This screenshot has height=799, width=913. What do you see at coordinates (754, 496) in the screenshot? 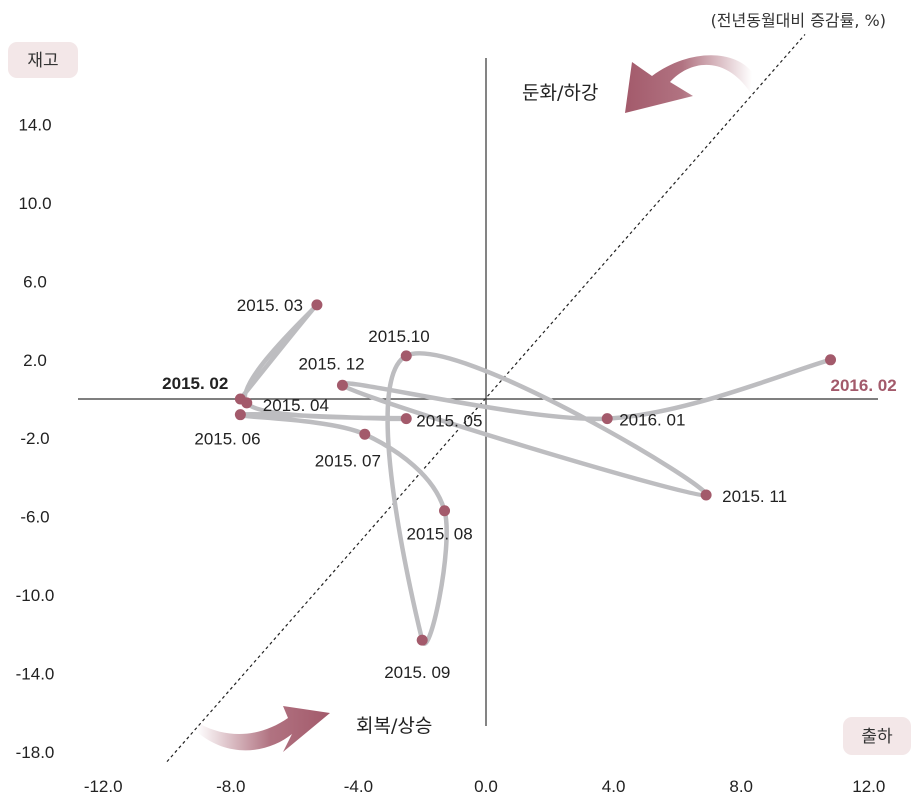
I see `point-label: 2015. 11` at bounding box center [754, 496].